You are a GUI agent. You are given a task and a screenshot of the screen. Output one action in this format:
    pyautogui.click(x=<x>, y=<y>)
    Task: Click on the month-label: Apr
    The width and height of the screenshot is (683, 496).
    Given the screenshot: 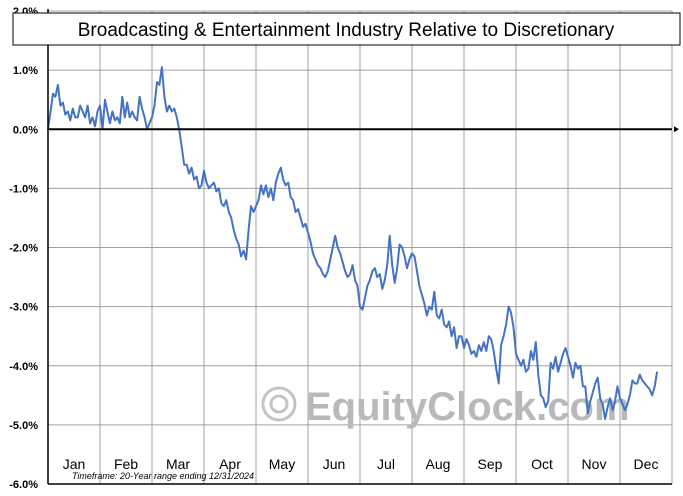 What is the action you would take?
    pyautogui.click(x=230, y=464)
    